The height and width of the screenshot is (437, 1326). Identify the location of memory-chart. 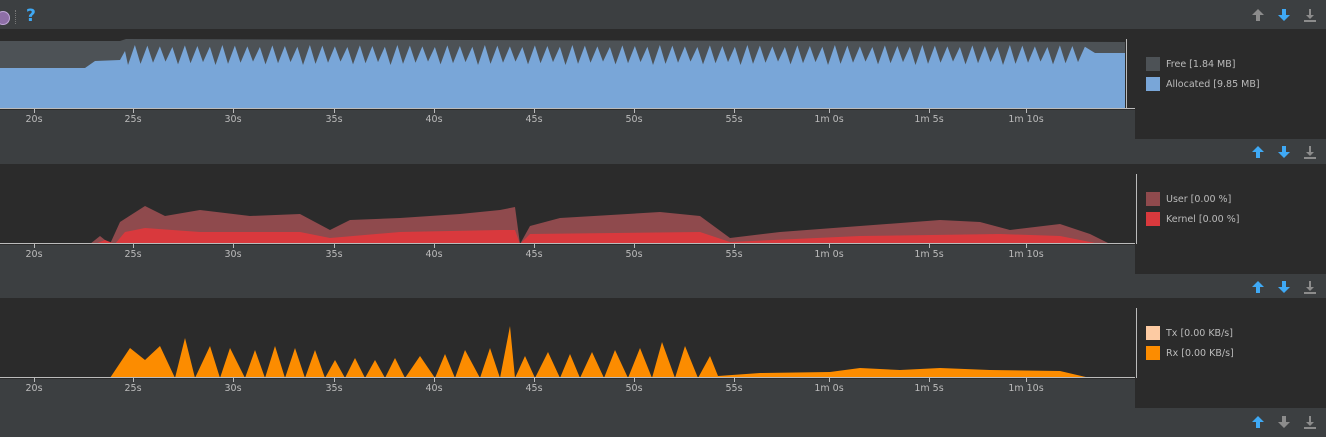
(562, 73).